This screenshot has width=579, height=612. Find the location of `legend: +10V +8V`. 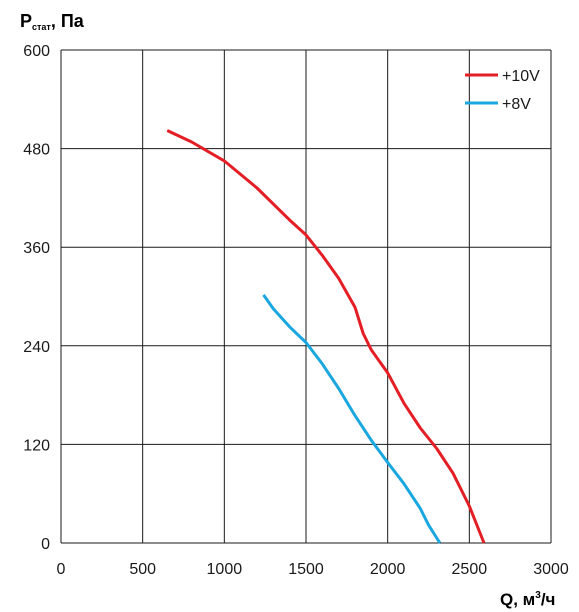

legend: +10V +8V is located at coordinates (502, 90).